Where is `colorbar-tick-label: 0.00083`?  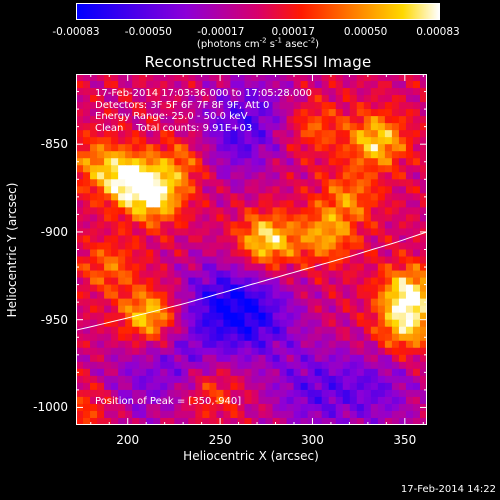 colorbar-tick-label: 0.00083 is located at coordinates (438, 32).